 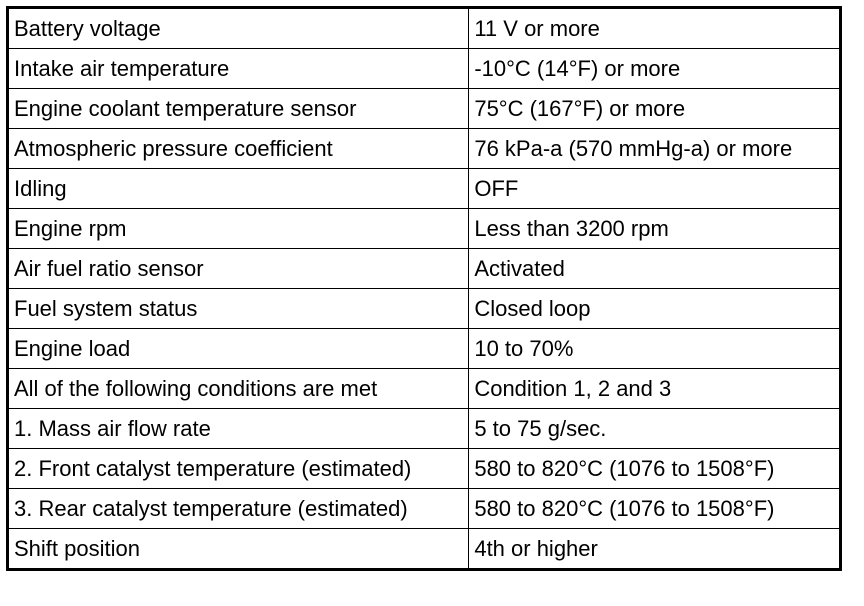 I want to click on condition-value: Closed loop, so click(x=654, y=308).